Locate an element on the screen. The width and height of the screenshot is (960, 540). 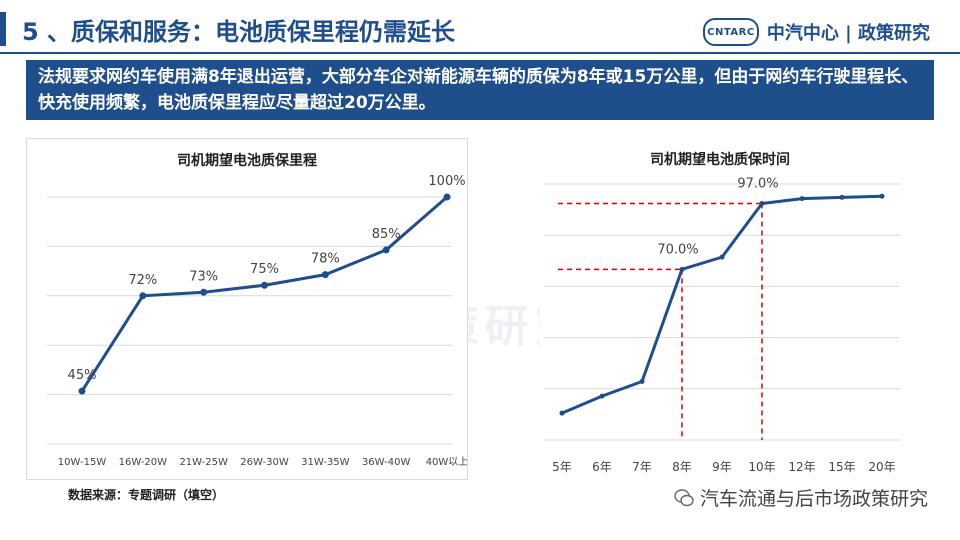
data-label: 78% is located at coordinates (325, 259).